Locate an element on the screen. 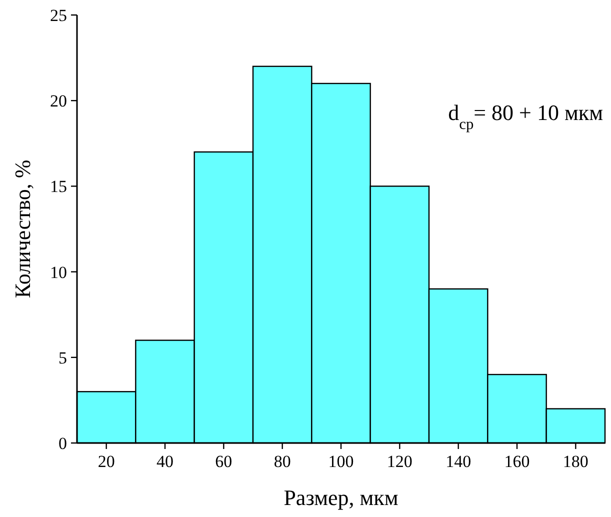 This screenshot has width=611, height=517. x-axis-title: Размер, мкм is located at coordinates (341, 497).